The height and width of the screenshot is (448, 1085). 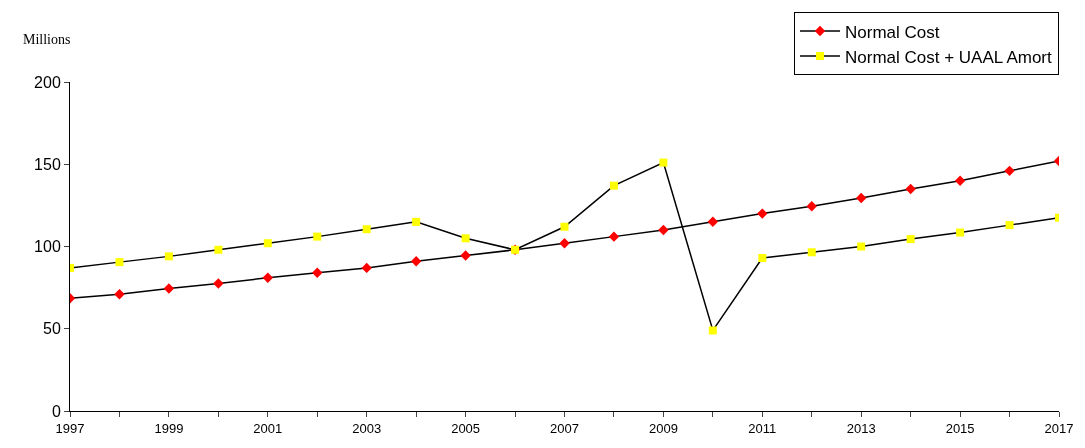 What do you see at coordinates (47, 164) in the screenshot?
I see `y-tick-label: 150` at bounding box center [47, 164].